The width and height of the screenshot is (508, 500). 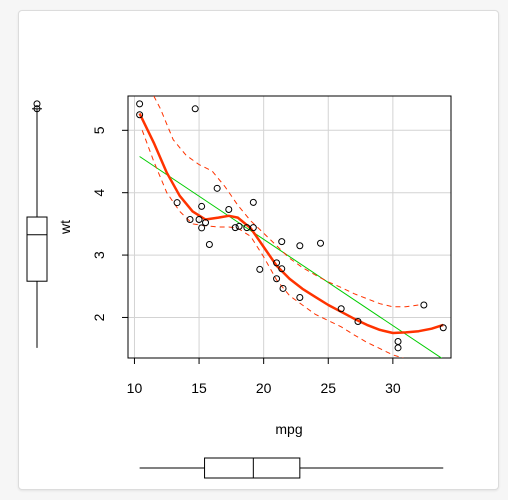 I want to click on y-tick-label-3: 5, so click(x=99, y=130).